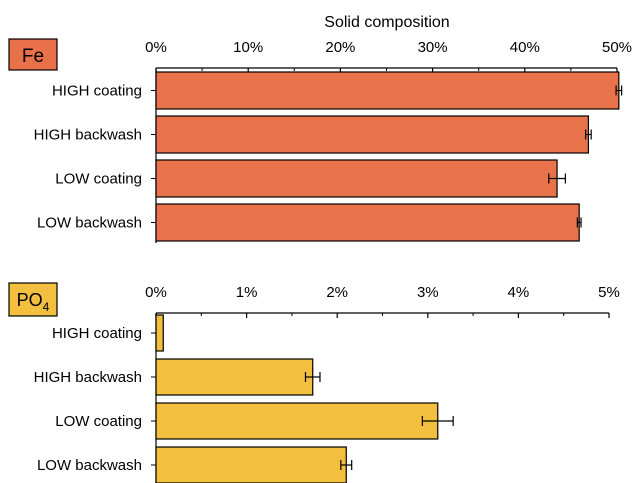  I want to click on po4-panel-label-box, so click(33, 299).